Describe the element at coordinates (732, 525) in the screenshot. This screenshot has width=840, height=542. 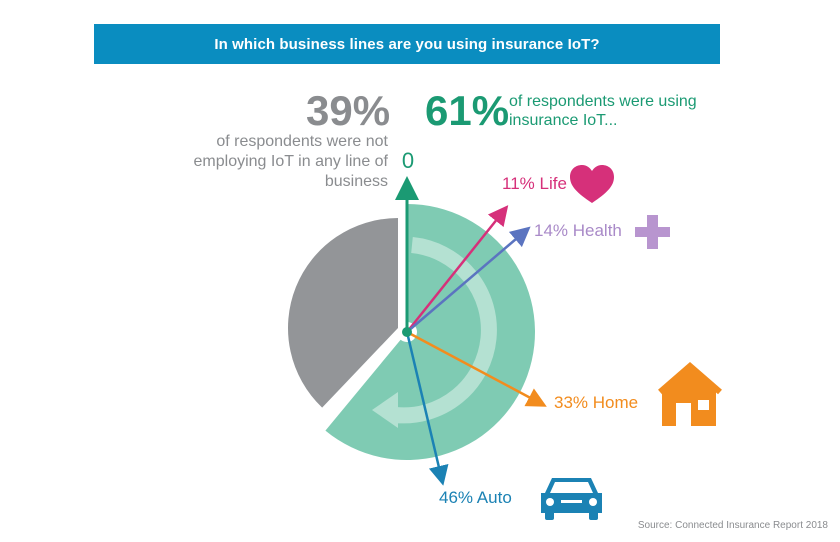
I see `source-note: Source: Connected Insurance Report 2018` at that location.